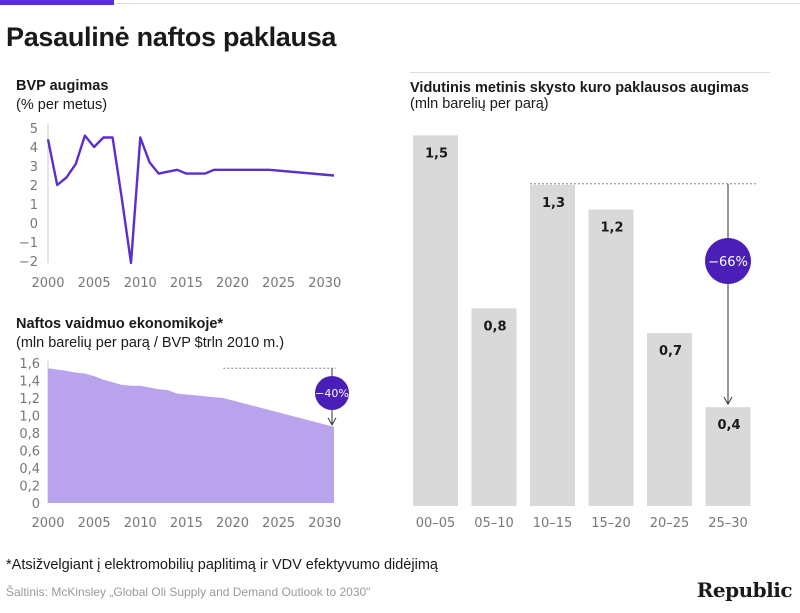 This screenshot has width=800, height=613. What do you see at coordinates (612, 227) in the screenshot?
I see `bar-value-label: 1,2` at bounding box center [612, 227].